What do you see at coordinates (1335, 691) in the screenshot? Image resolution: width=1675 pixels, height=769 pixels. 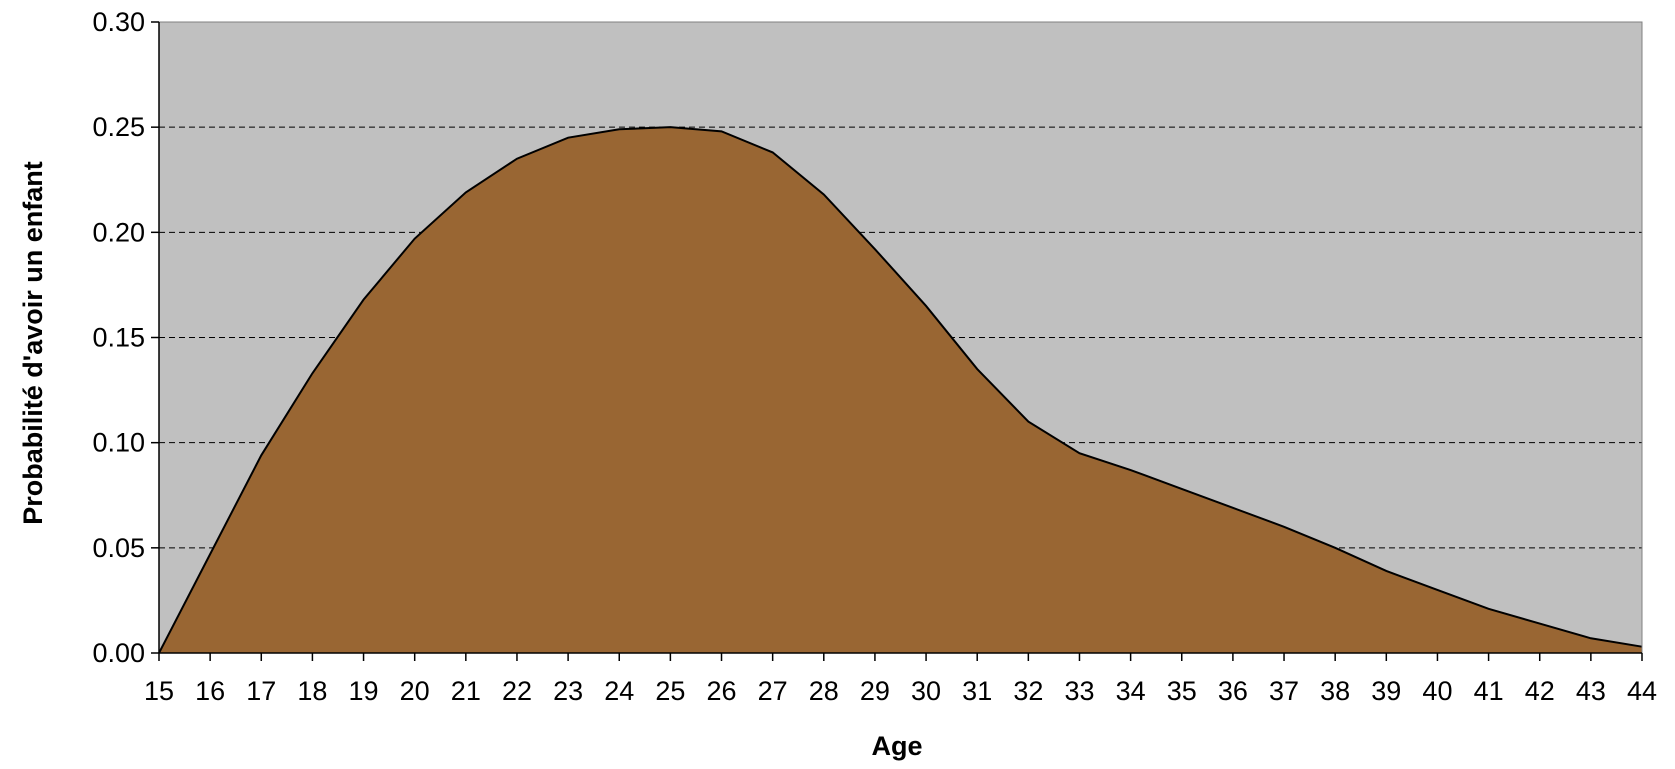 I see `x-tick-label: 38` at bounding box center [1335, 691].